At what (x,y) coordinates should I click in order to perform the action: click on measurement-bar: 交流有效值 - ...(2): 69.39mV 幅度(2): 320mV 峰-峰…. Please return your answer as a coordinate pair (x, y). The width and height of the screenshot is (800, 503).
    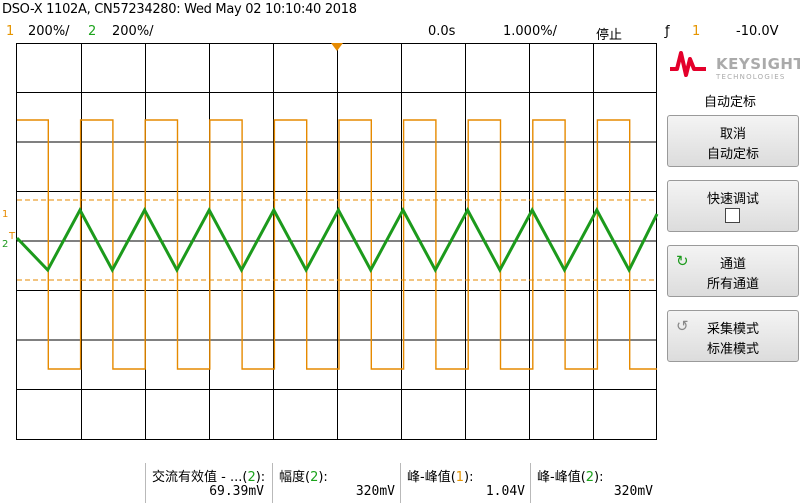
    Looking at the image, I should click on (330, 483).